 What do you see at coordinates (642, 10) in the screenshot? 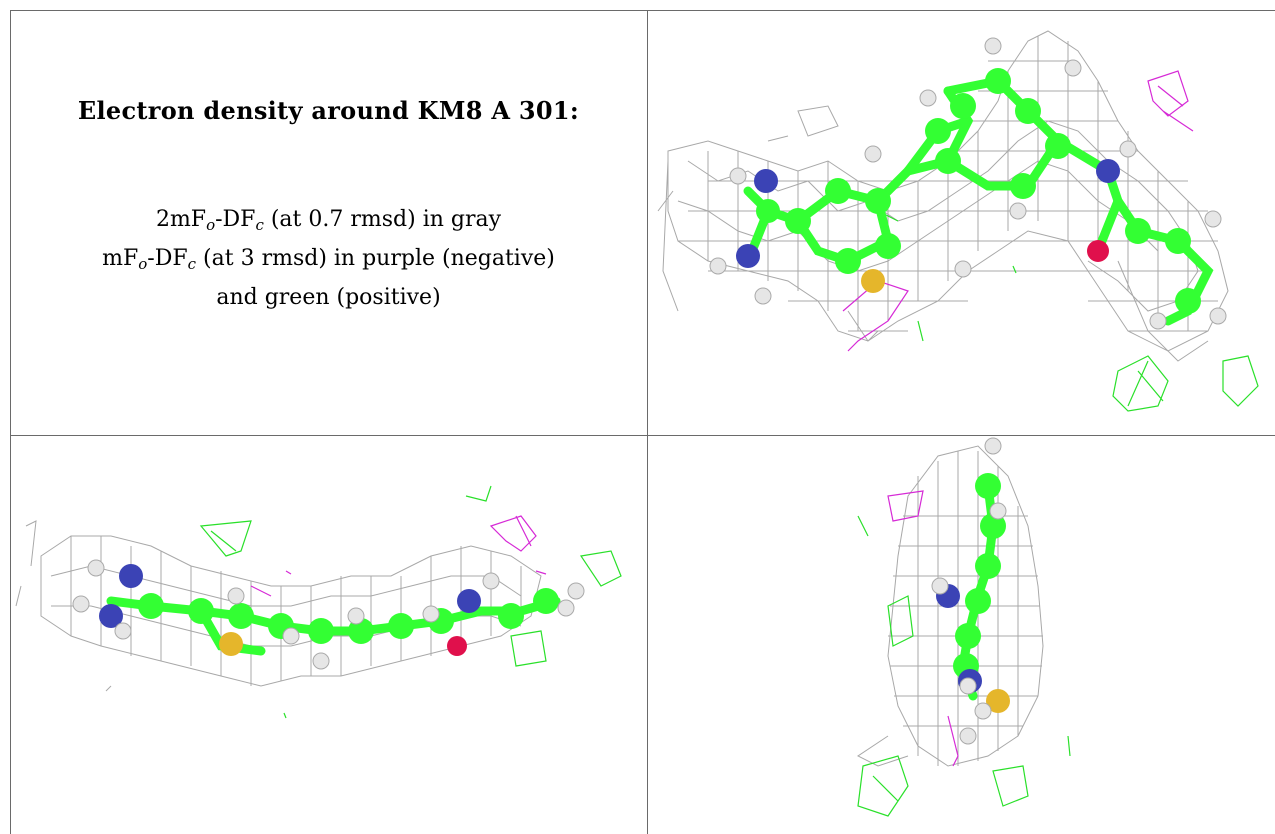
I see `table-border-top` at bounding box center [642, 10].